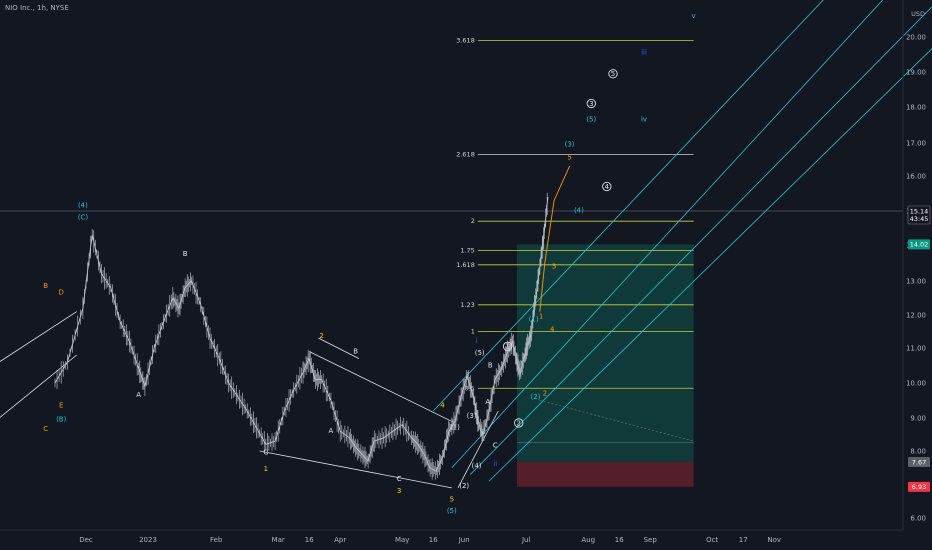  Describe the element at coordinates (477, 341) in the screenshot. I see `wave-label: i` at that location.